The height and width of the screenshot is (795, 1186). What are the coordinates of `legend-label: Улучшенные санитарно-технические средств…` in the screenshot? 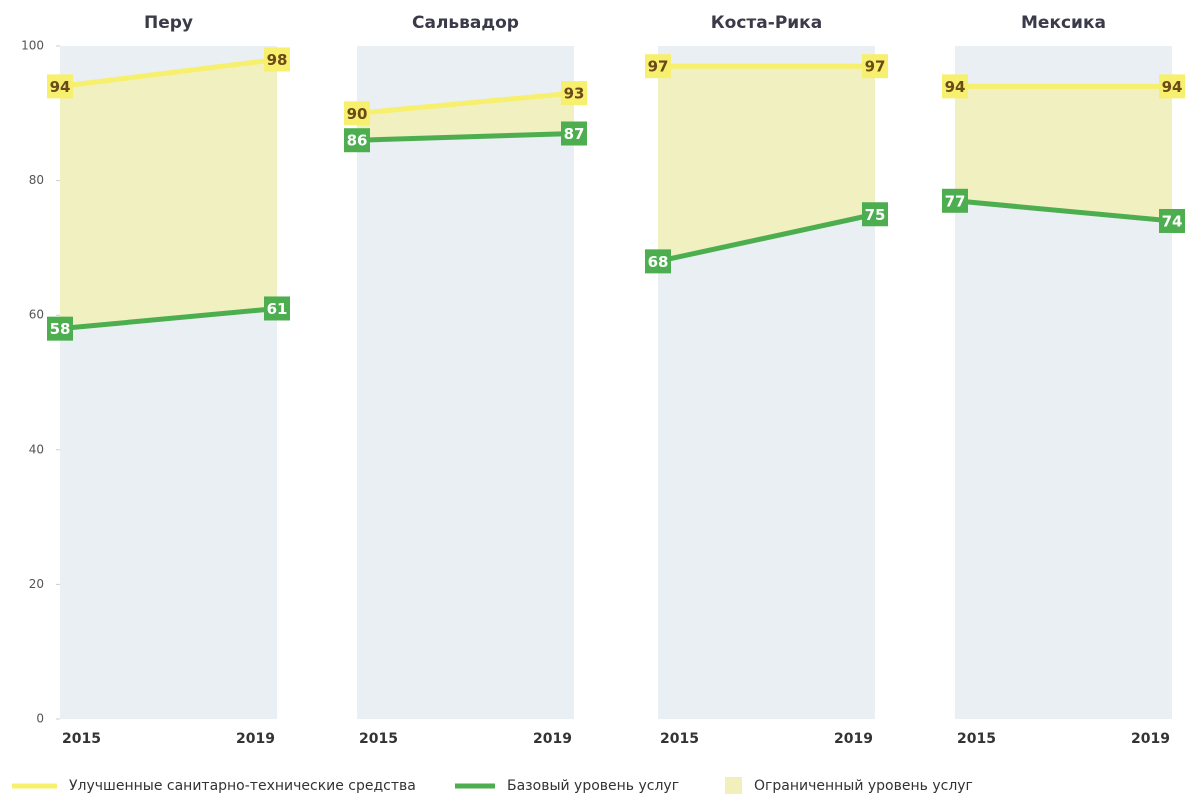 It's located at (242, 786).